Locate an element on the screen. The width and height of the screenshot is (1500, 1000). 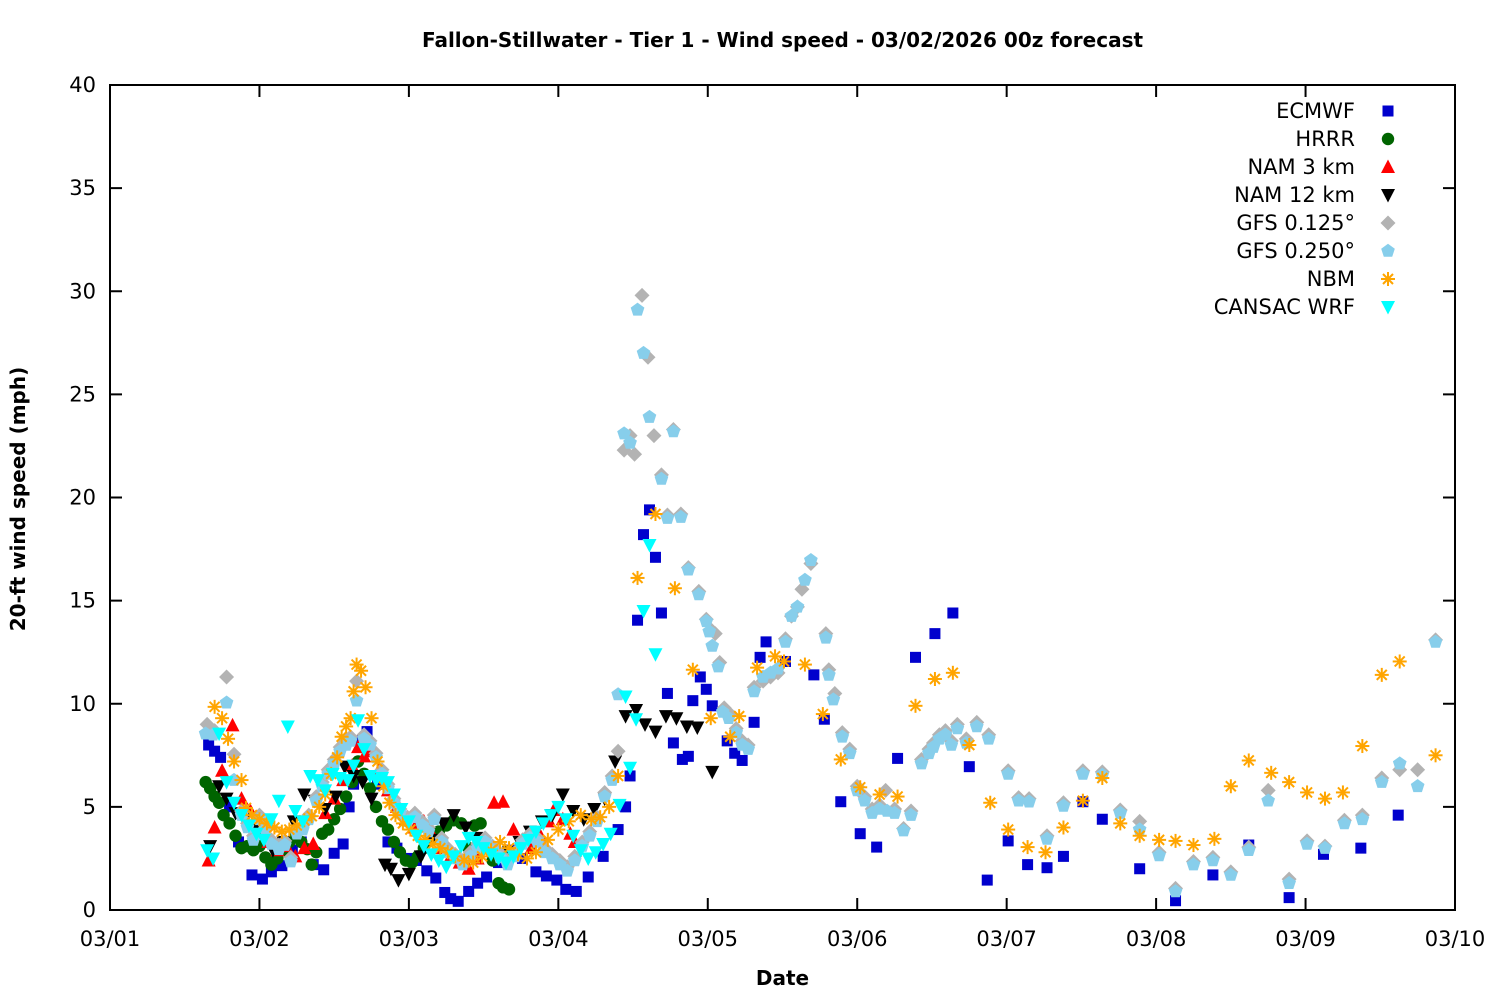
legend-item-gfs-0-250-: GFS 0.250° is located at coordinates (1315, 251).